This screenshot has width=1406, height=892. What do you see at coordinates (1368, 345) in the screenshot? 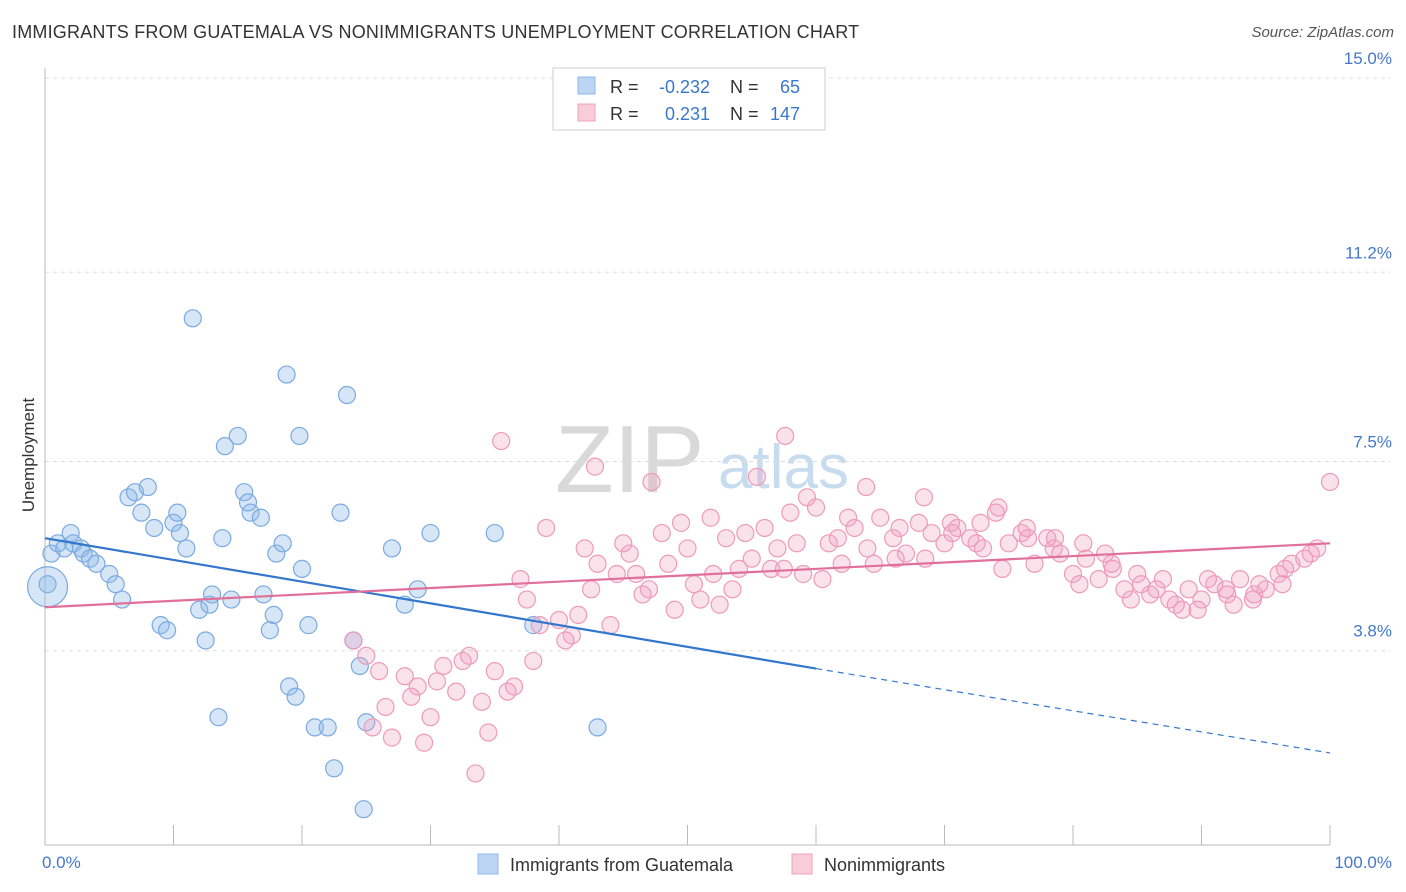
I see `y-tick-labels: 3.8% 7.5% 11.2% 15.0%` at bounding box center [1368, 345].